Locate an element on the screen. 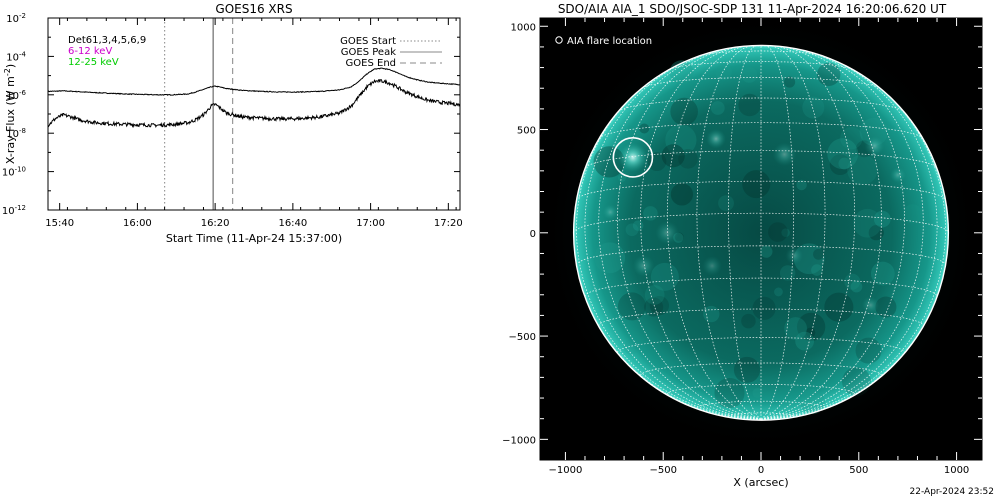 The image size is (1000, 504). channel-legend-item: Det61,3,4,5,6,9 is located at coordinates (107, 40).